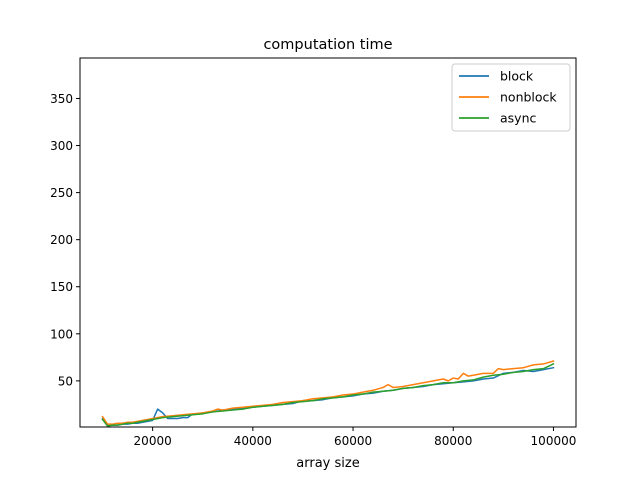 The image size is (640, 484). Describe the element at coordinates (61, 193) in the screenshot. I see `y-tick-label: 250` at that location.